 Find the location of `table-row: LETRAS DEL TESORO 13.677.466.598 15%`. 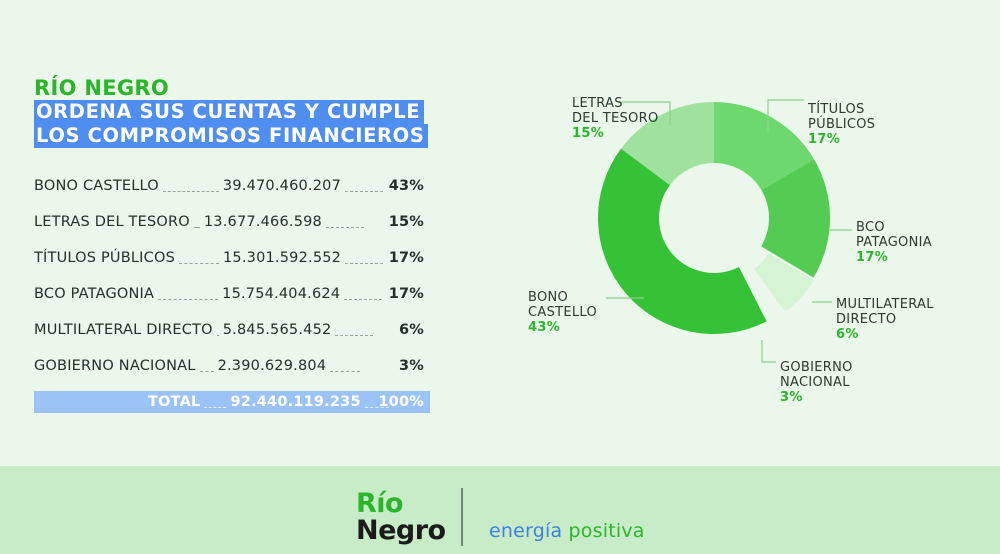

table-row: LETRAS DEL TESORO 13.677.466.598 15% is located at coordinates (232, 222).